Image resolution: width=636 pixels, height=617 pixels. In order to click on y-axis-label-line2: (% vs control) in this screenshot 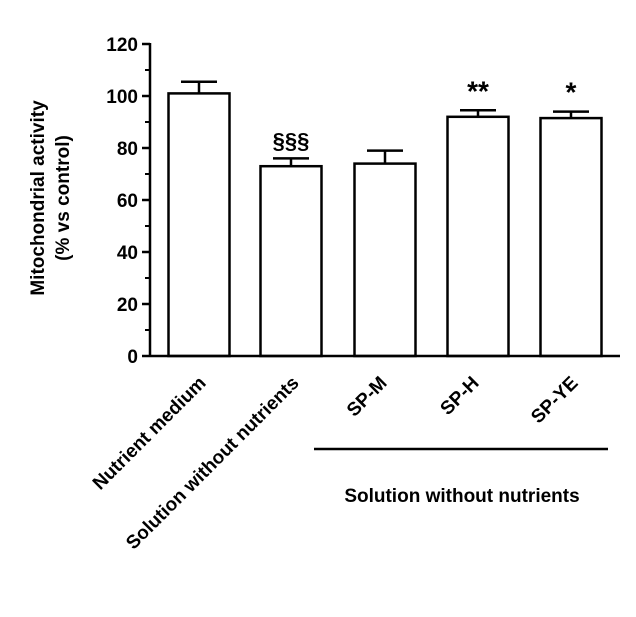, I will do `click(63, 198)`.